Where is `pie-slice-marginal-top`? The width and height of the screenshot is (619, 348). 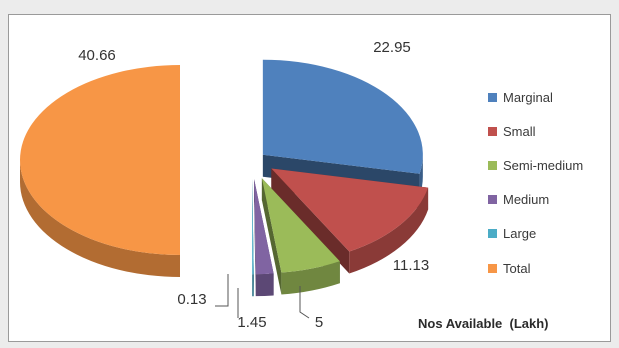
pie-slice-marginal-top is located at coordinates (342, 116).